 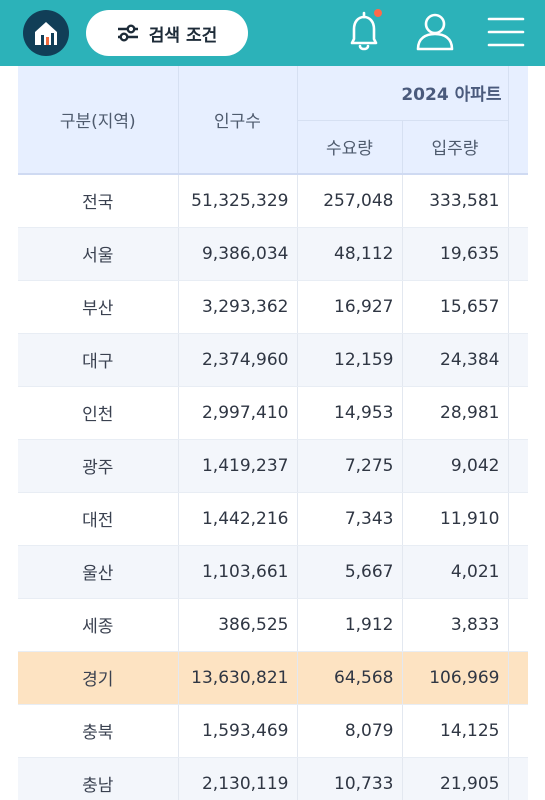 I want to click on bell-icon, so click(x=364, y=31).